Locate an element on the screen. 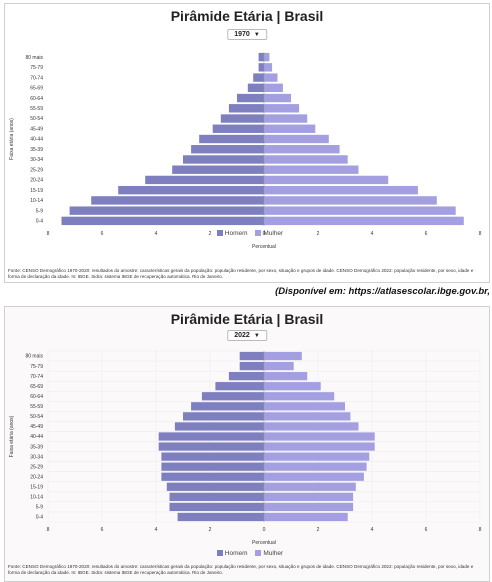 The width and height of the screenshot is (492, 582). chevron-down-icon: ▼ is located at coordinates (256, 35).